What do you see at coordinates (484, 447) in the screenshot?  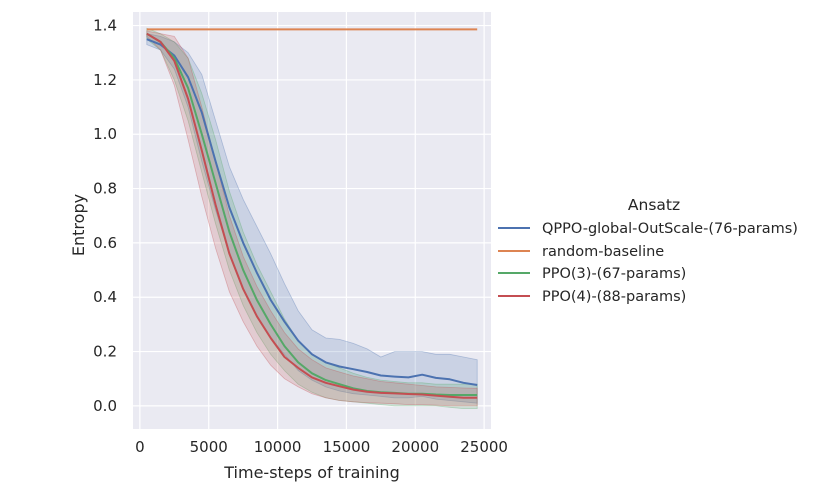 I see `x-tick-label: 25000` at bounding box center [484, 447].